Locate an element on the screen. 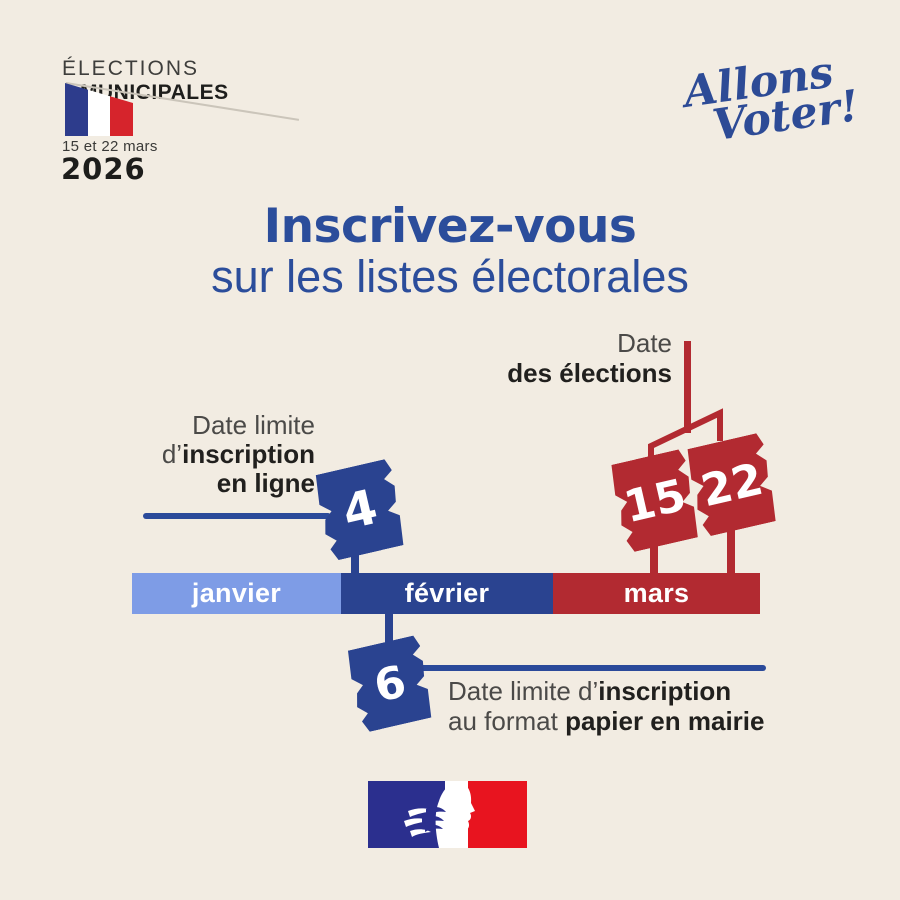 Image resolution: width=900 pixels, height=900 pixels. brand-dates: 15 et 22 mars is located at coordinates (110, 146).